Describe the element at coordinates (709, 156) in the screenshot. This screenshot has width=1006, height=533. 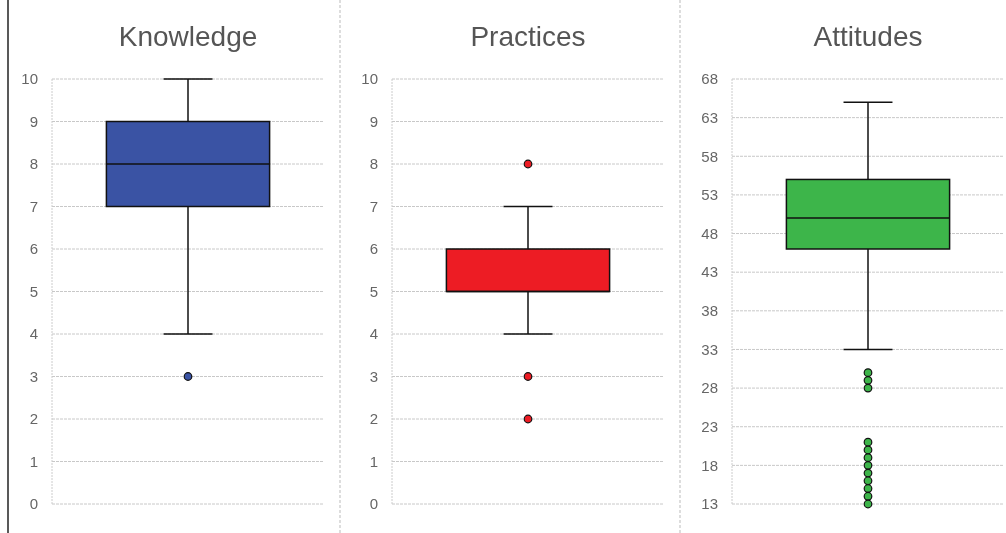
I see `y-tick-label: 58` at that location.